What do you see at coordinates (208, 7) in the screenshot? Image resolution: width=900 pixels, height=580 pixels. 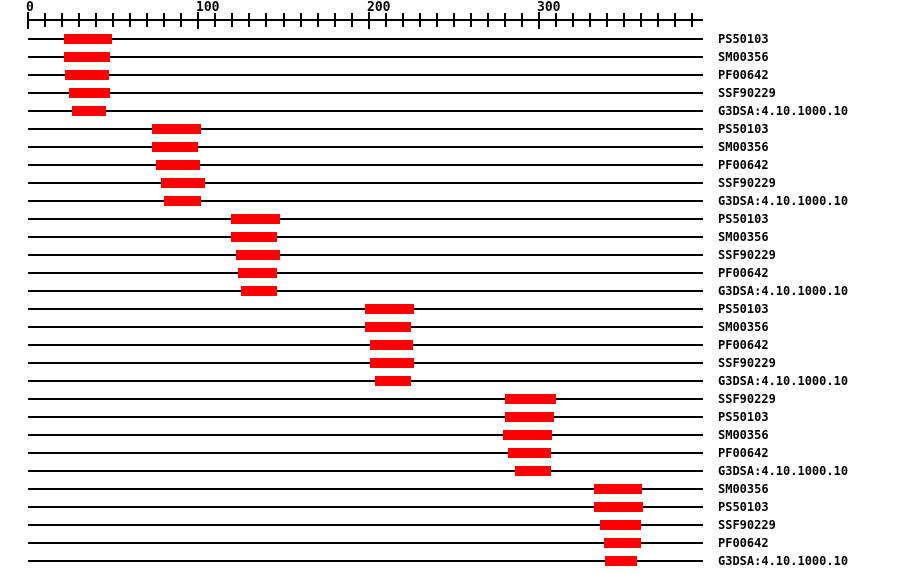 I see `ruler-tick-label: 100` at bounding box center [208, 7].